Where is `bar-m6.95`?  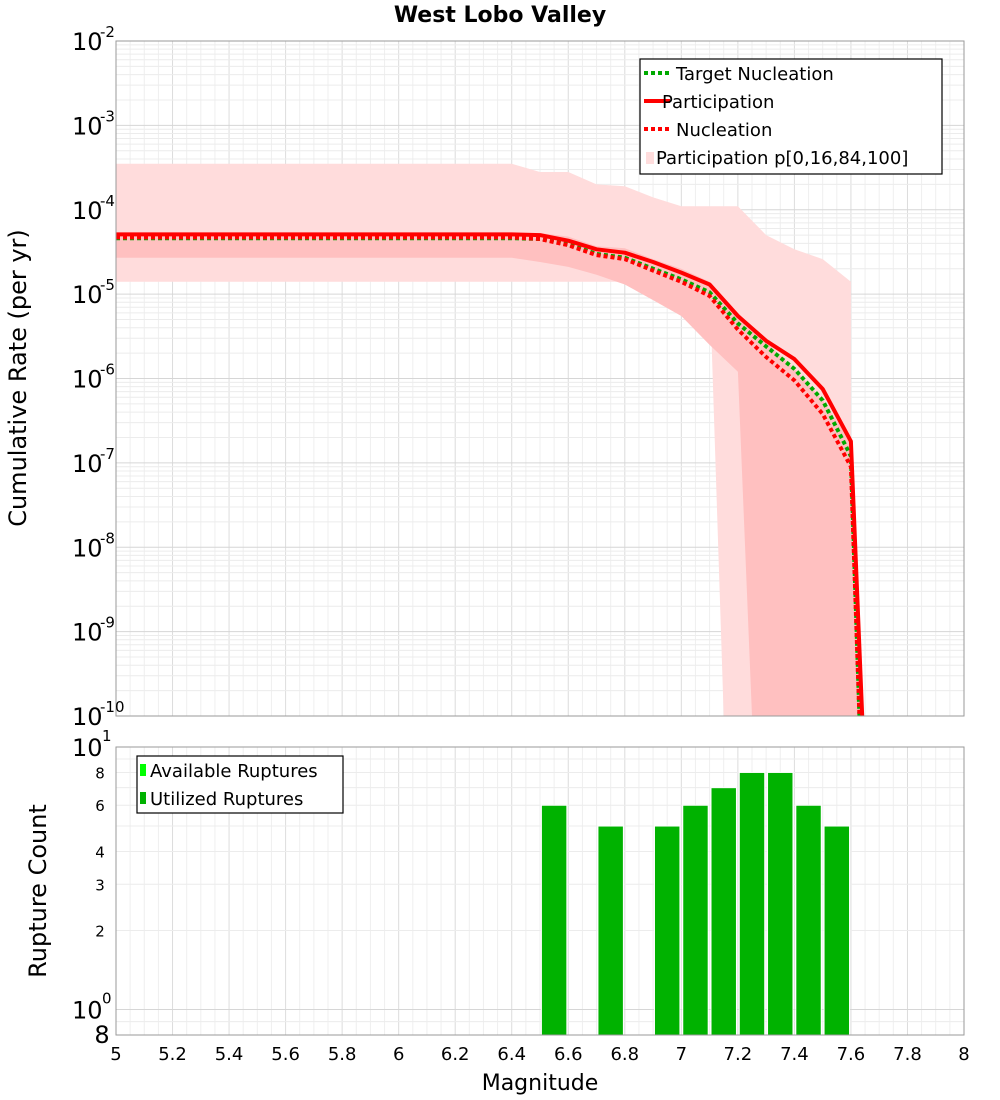 bar-m6.95 is located at coordinates (667, 930).